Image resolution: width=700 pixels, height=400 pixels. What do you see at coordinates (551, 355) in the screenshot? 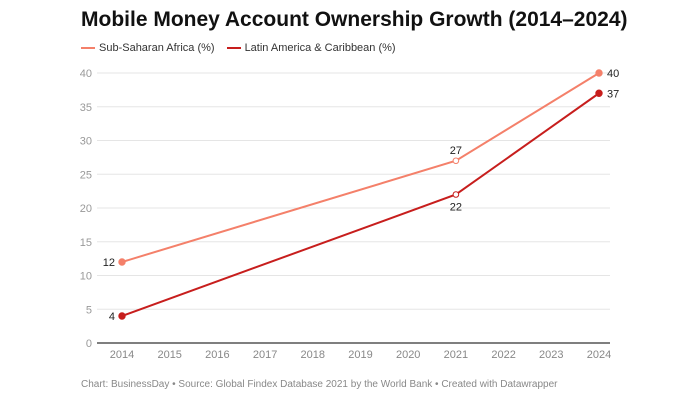
I see `x-tick-label: 2023` at bounding box center [551, 355].